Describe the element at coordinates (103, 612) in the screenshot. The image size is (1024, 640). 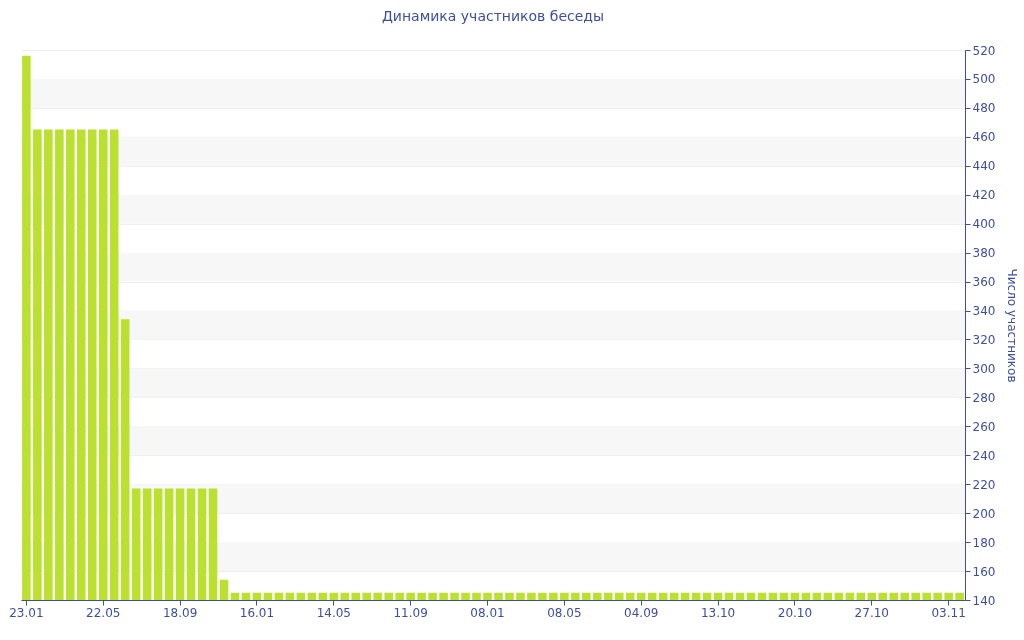
I see `x-tick-label: 22.05` at that location.